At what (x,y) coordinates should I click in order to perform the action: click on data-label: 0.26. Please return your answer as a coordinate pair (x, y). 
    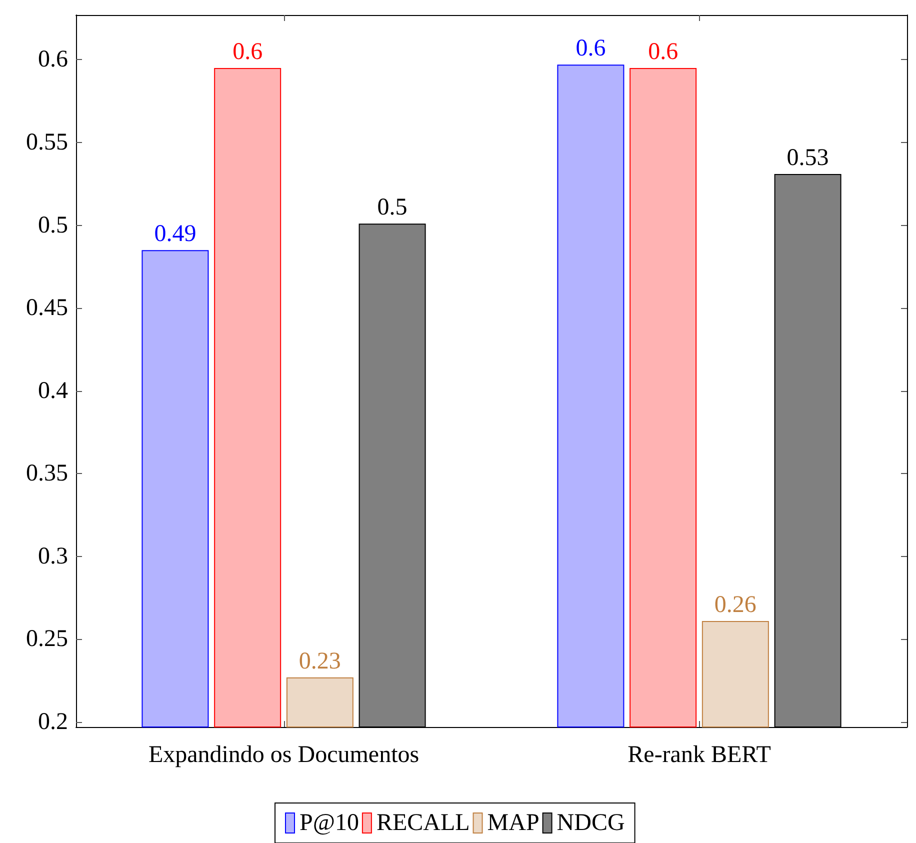
    Looking at the image, I should click on (735, 605).